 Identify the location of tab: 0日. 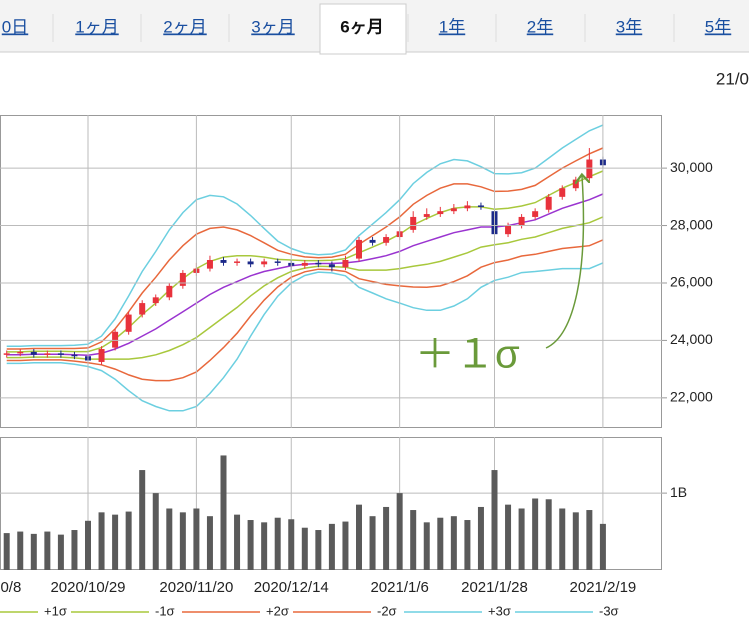
(15, 26).